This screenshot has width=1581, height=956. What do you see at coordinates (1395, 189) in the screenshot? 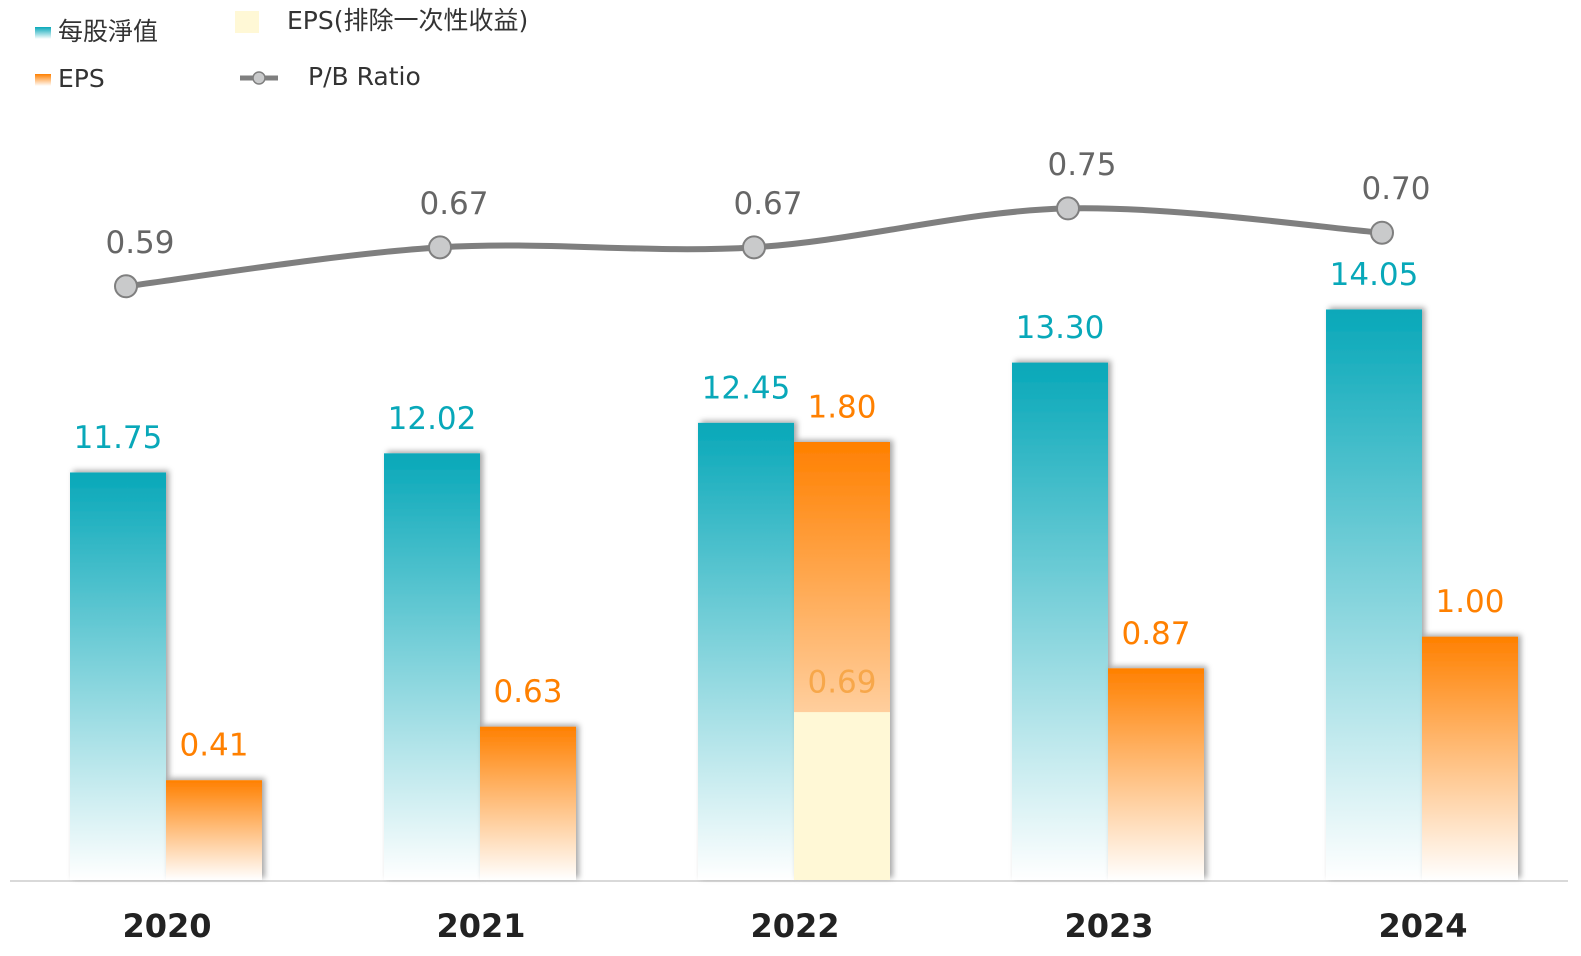
I see `data-label: 0.70` at bounding box center [1395, 189].